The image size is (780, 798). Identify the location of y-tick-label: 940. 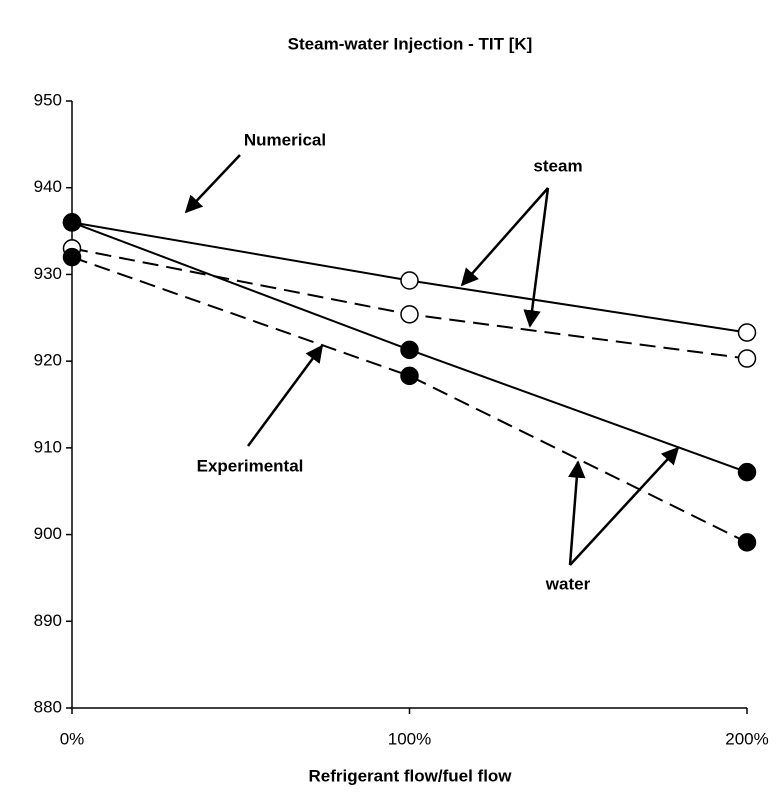
(48, 186).